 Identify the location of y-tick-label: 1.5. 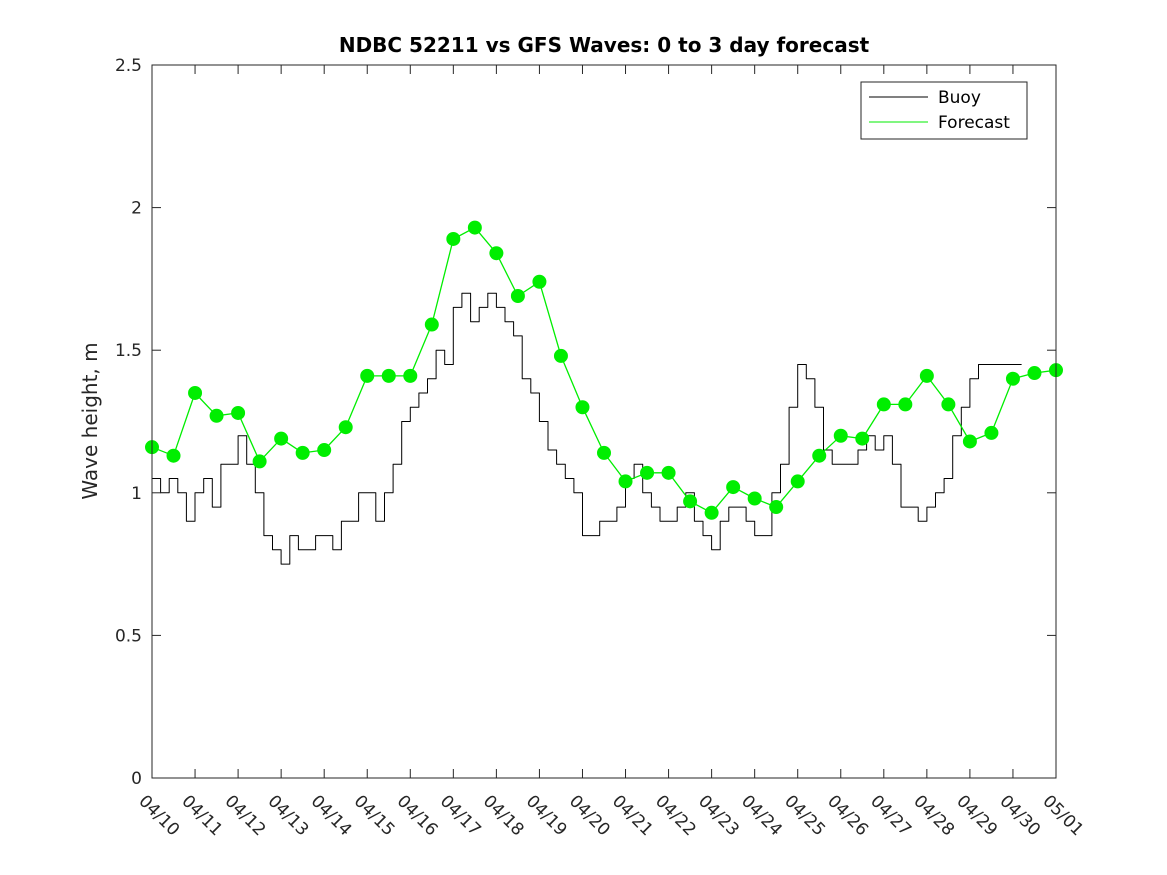
(128, 351).